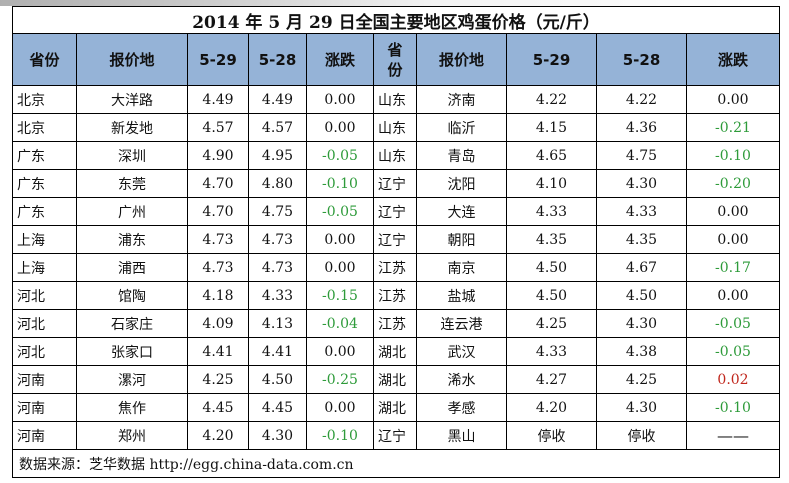 The height and width of the screenshot is (483, 789). I want to click on header-province: 省份, so click(44, 59).